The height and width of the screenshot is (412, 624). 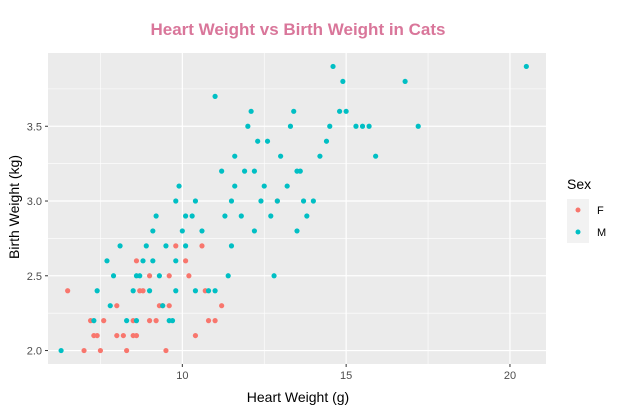 I want to click on x-tick-label: 15, so click(x=346, y=376).